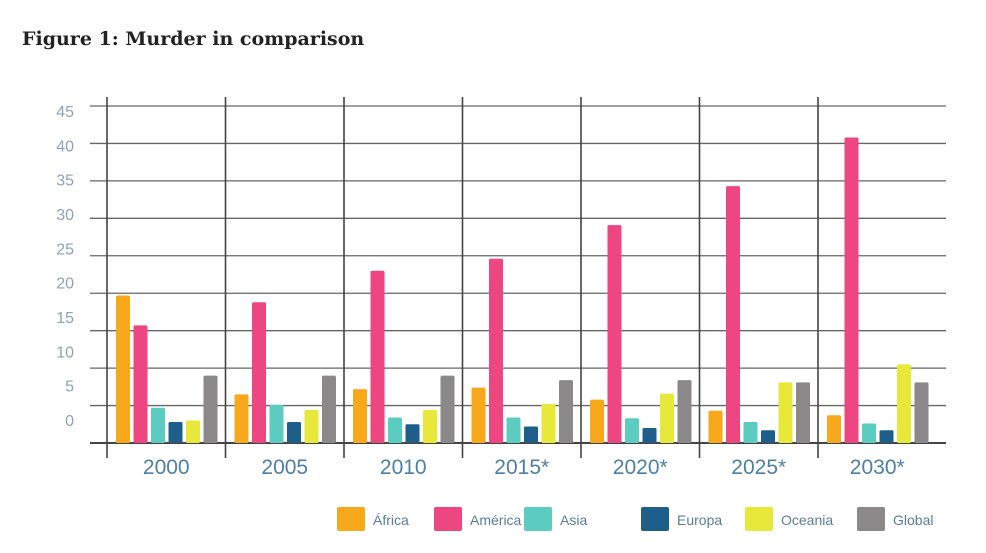  What do you see at coordinates (715, 426) in the screenshot?
I see `bar-áfrica-2025` at bounding box center [715, 426].